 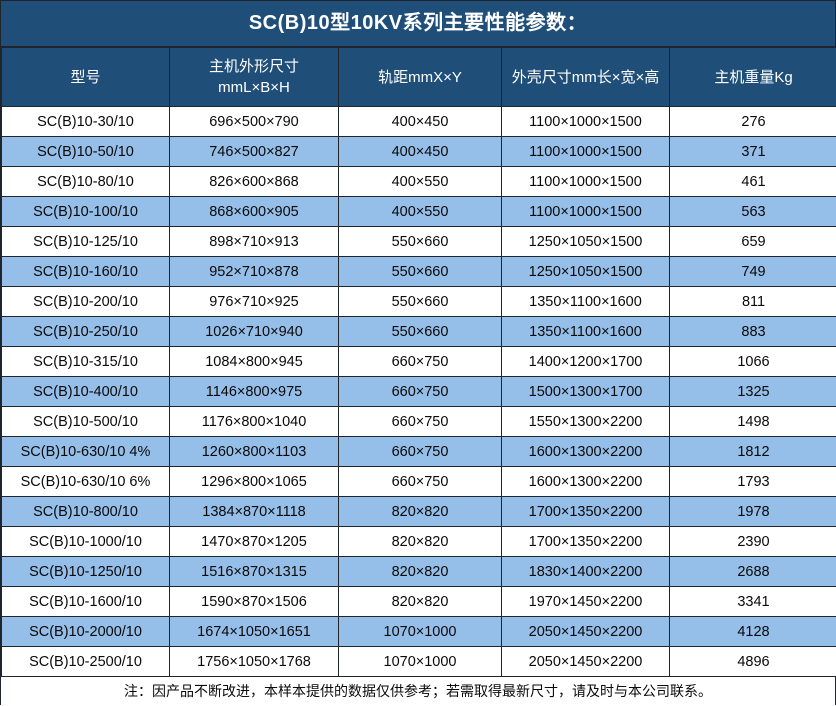 I want to click on table-cell: 550×660, so click(x=420, y=242).